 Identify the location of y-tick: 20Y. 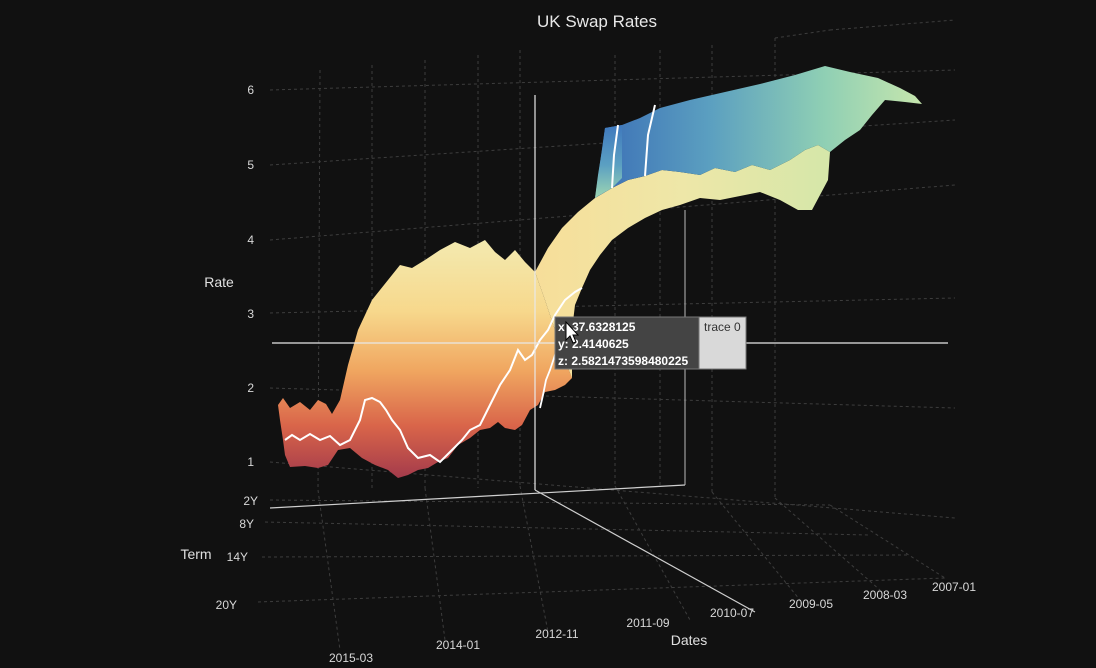
(226, 605).